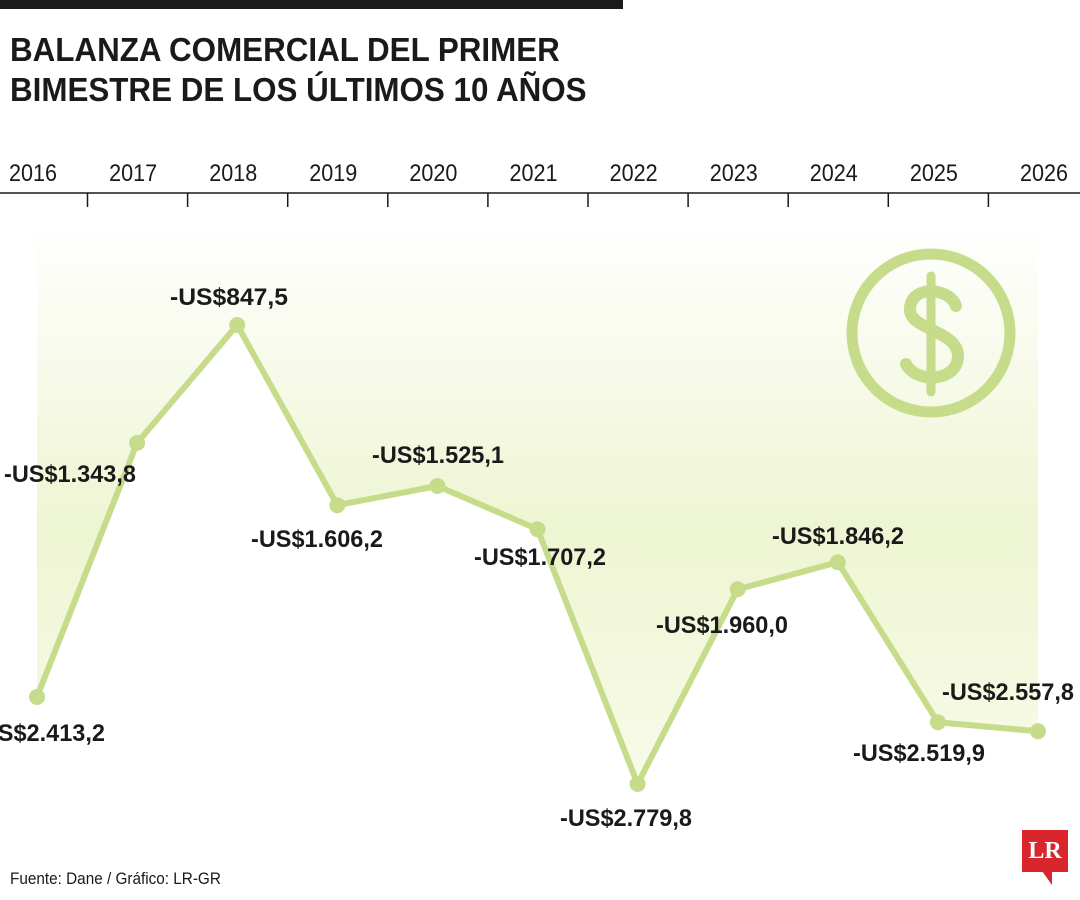  Describe the element at coordinates (537, 529) in the screenshot. I see `data-point-2021` at that location.